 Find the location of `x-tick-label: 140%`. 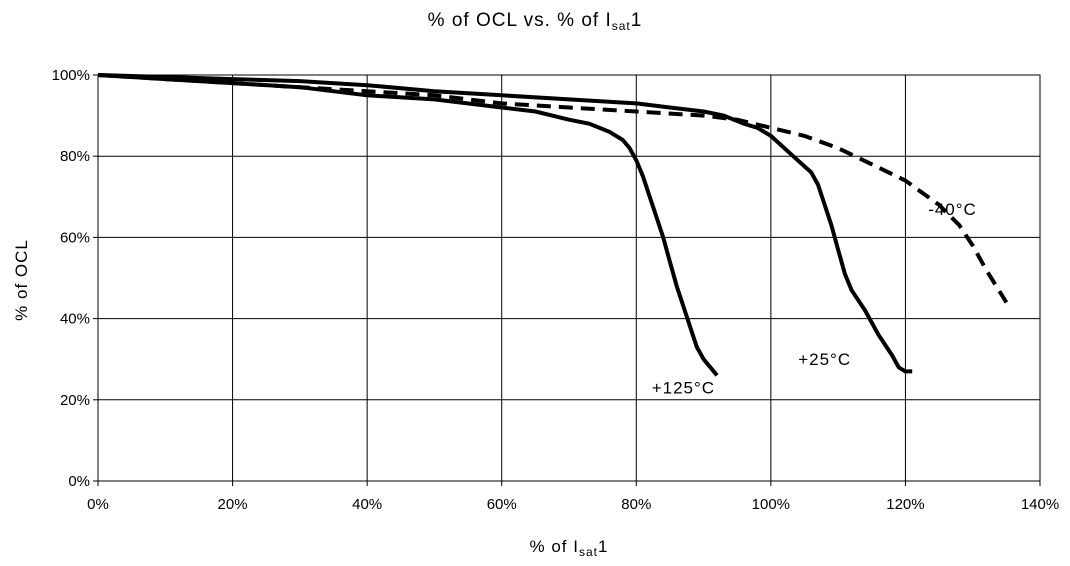

x-tick-label: 140% is located at coordinates (1040, 504).